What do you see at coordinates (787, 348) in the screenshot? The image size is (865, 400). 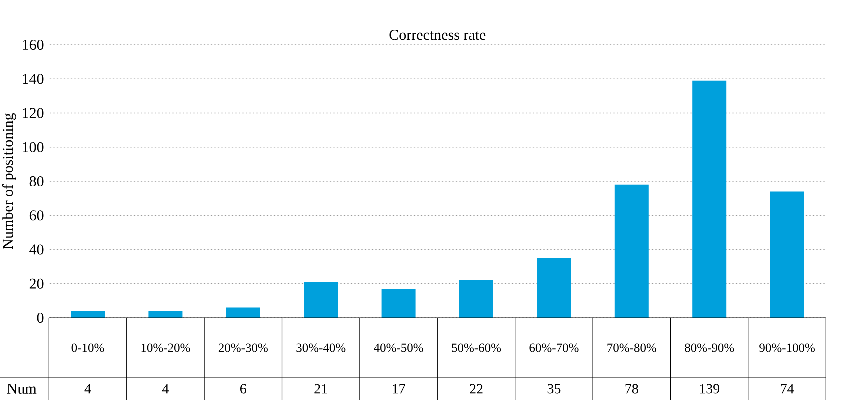 I see `x-tick-label: 90%-100%` at bounding box center [787, 348].